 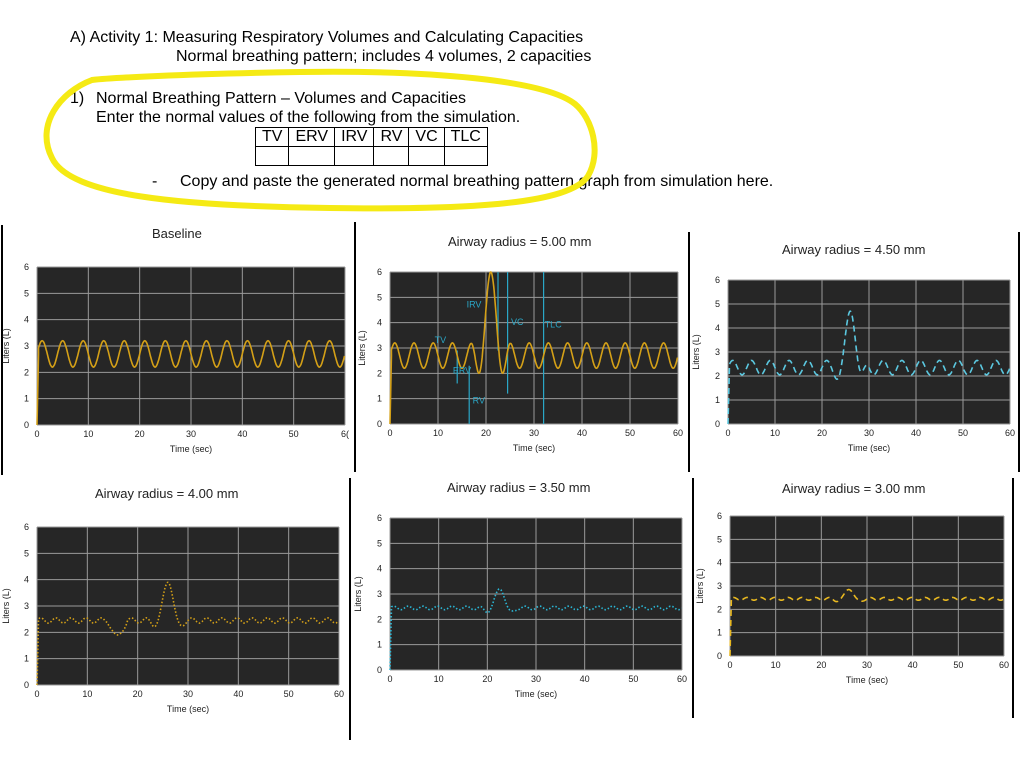 What do you see at coordinates (474, 304) in the screenshot?
I see `volume-annotation: IRV` at bounding box center [474, 304].